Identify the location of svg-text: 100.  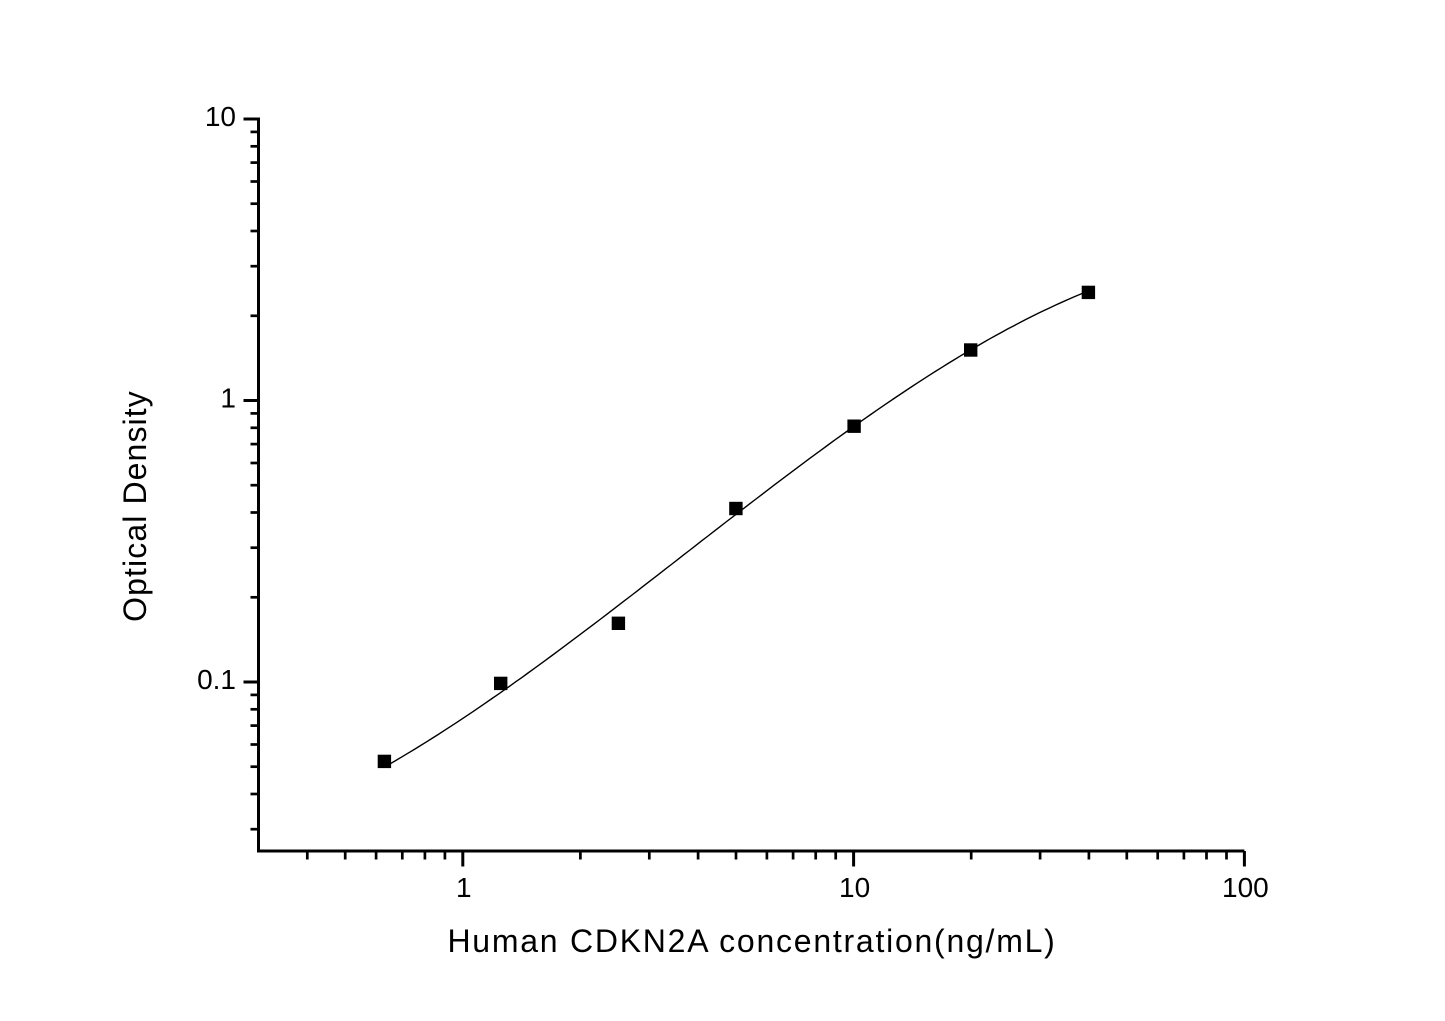
(1245, 887).